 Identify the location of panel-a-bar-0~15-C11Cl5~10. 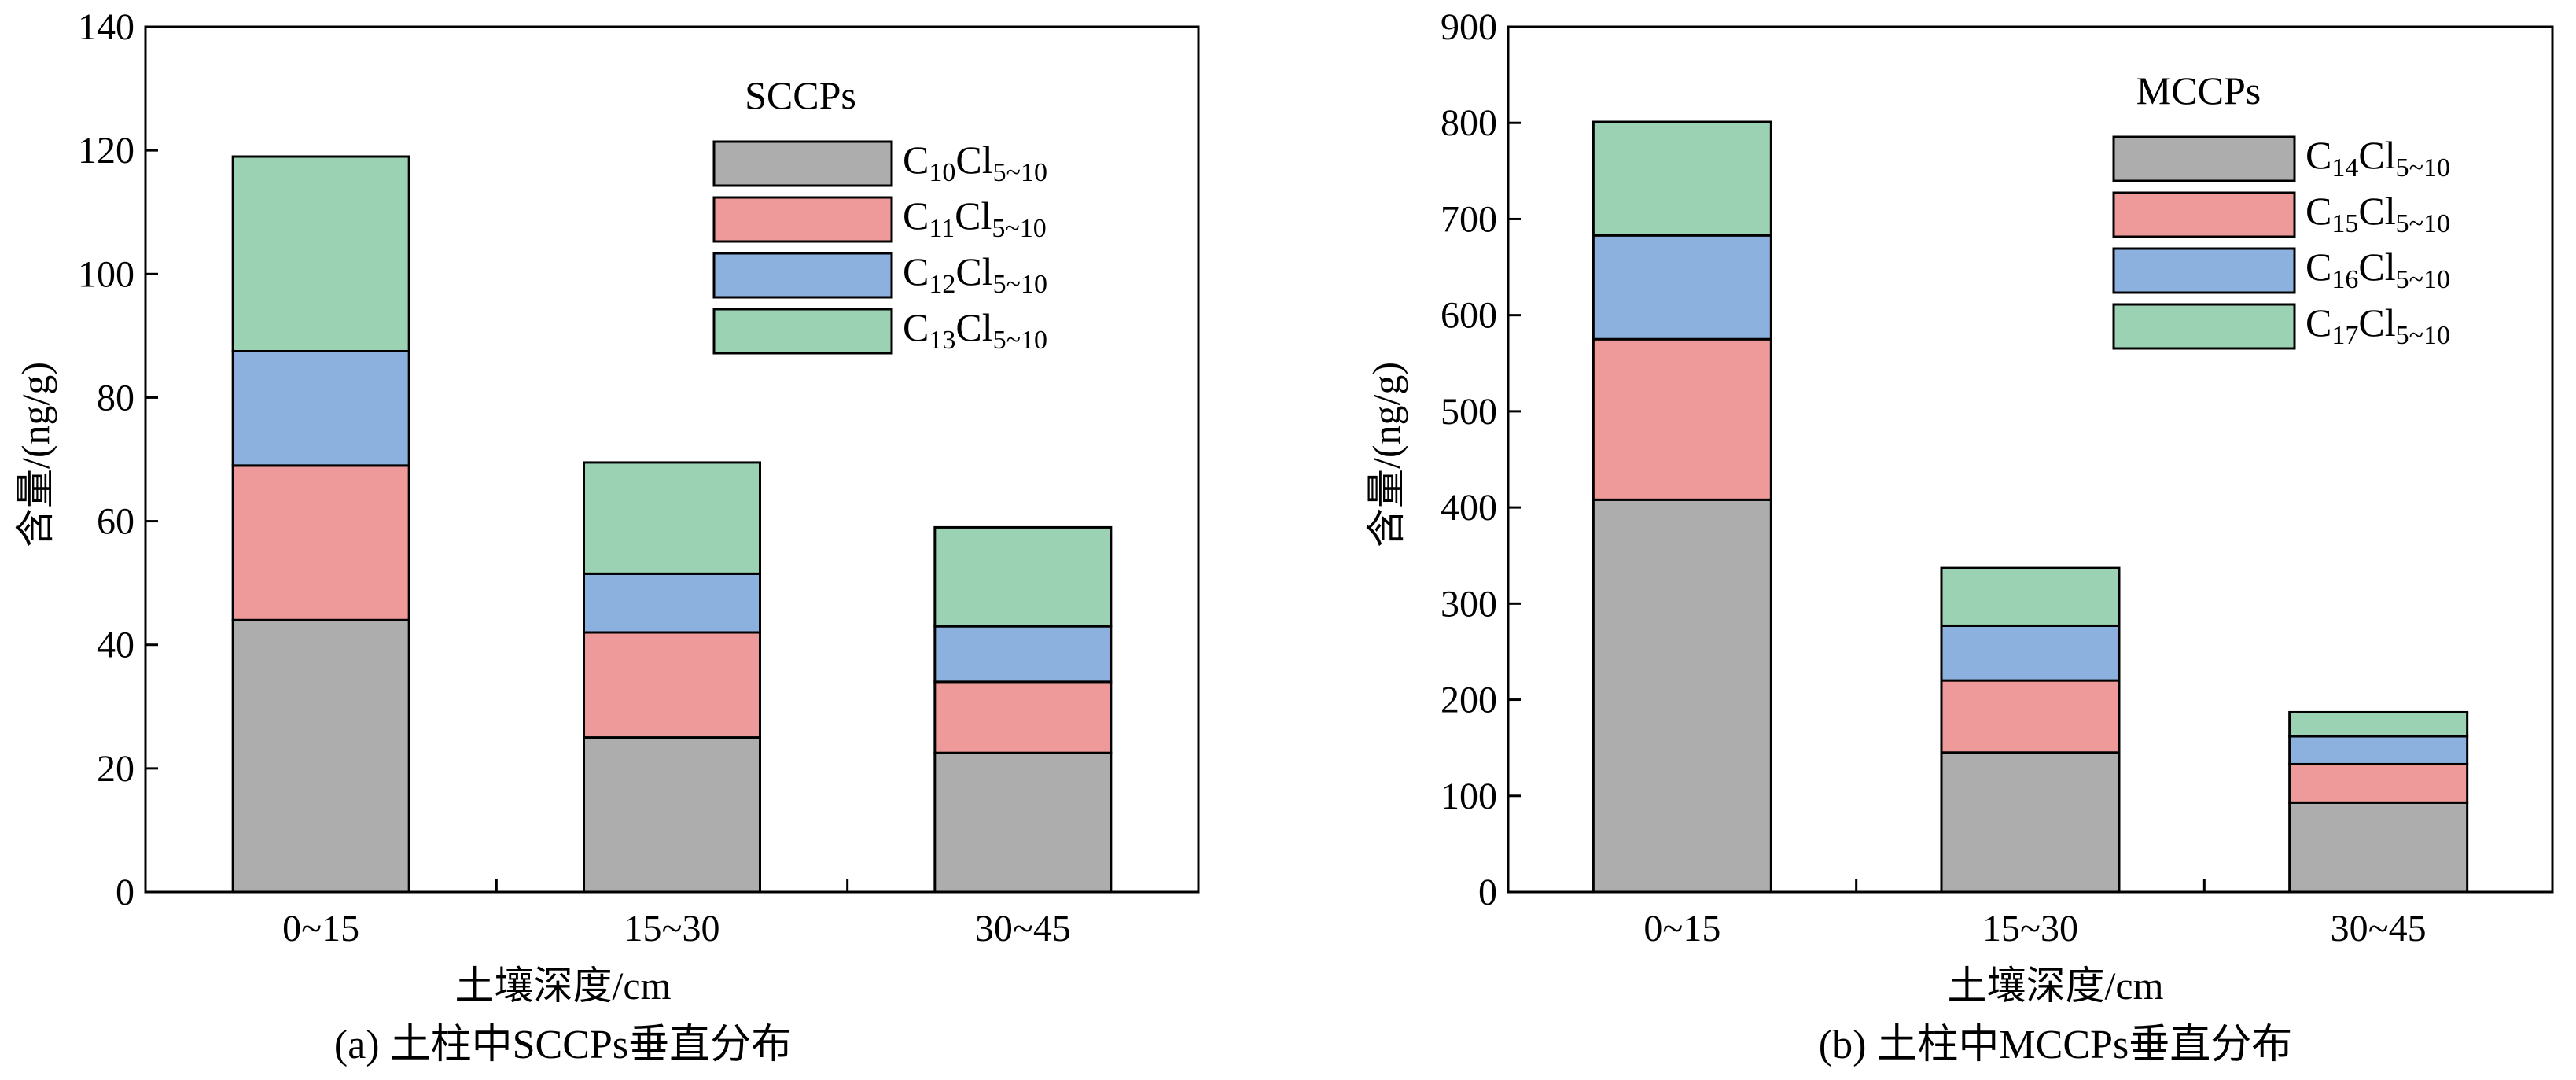
(320, 542).